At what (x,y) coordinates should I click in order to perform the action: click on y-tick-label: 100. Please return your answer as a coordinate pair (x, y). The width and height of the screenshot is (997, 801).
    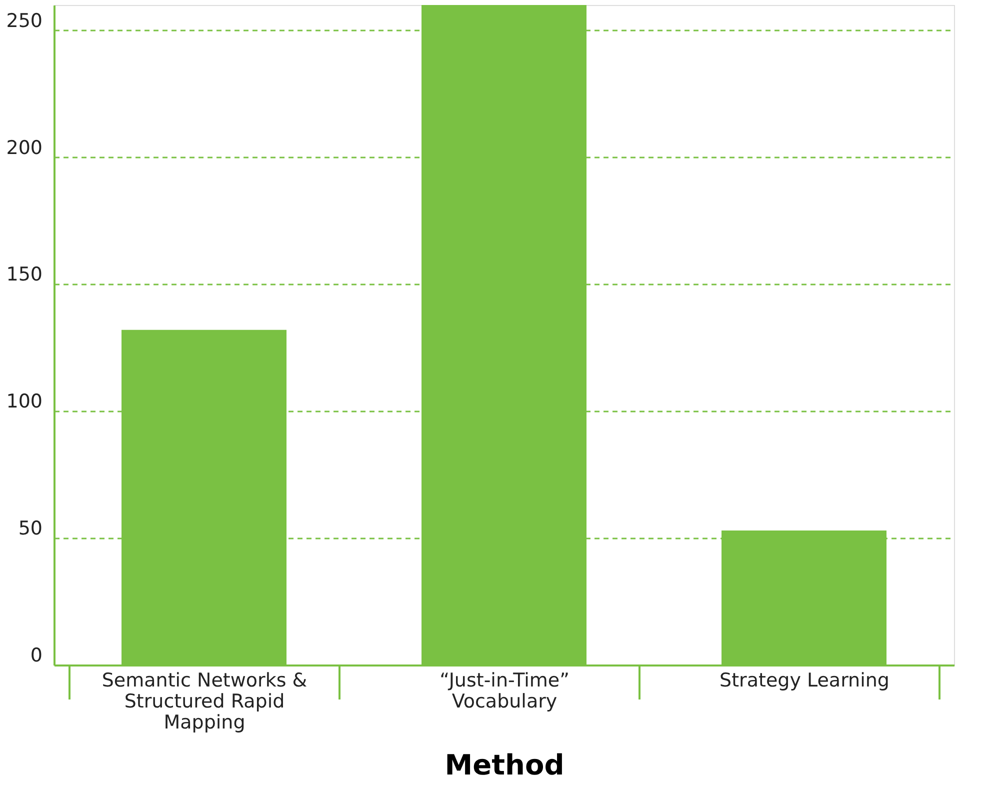
    Looking at the image, I should click on (24, 401).